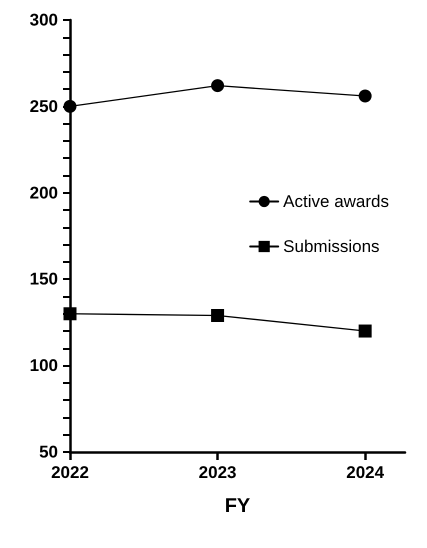 This screenshot has height=548, width=427. I want to click on x-axis-title: FY, so click(237, 506).